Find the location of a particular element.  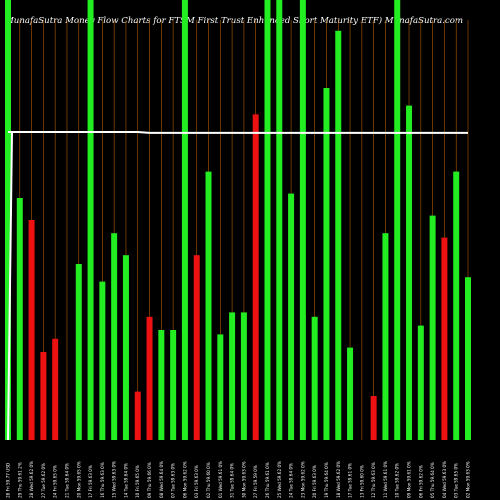

x-tick-label: 24 Tue 59.64 0% is located at coordinates (291, 480).